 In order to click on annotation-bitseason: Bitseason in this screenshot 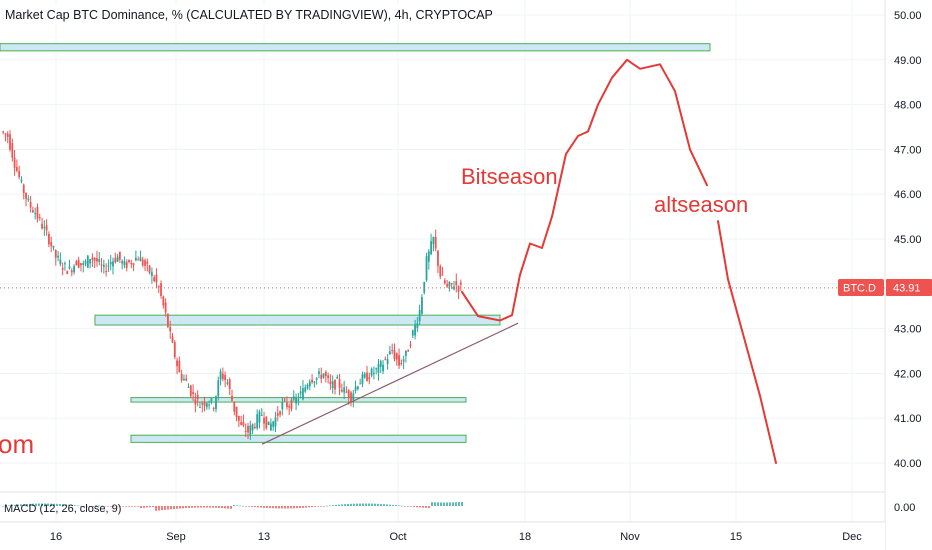, I will do `click(509, 176)`.